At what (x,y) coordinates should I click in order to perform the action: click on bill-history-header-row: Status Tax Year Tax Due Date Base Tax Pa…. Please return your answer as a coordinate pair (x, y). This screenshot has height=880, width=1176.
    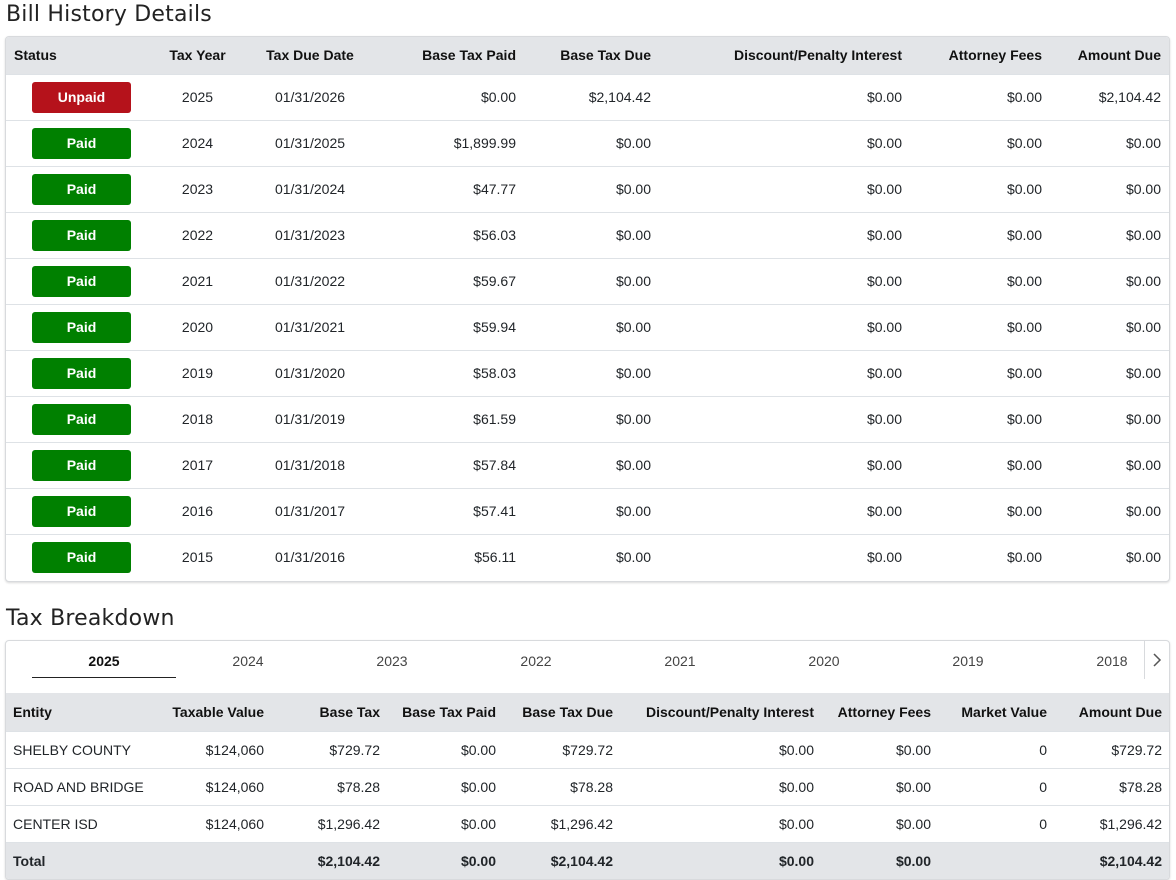
    Looking at the image, I should click on (587, 55).